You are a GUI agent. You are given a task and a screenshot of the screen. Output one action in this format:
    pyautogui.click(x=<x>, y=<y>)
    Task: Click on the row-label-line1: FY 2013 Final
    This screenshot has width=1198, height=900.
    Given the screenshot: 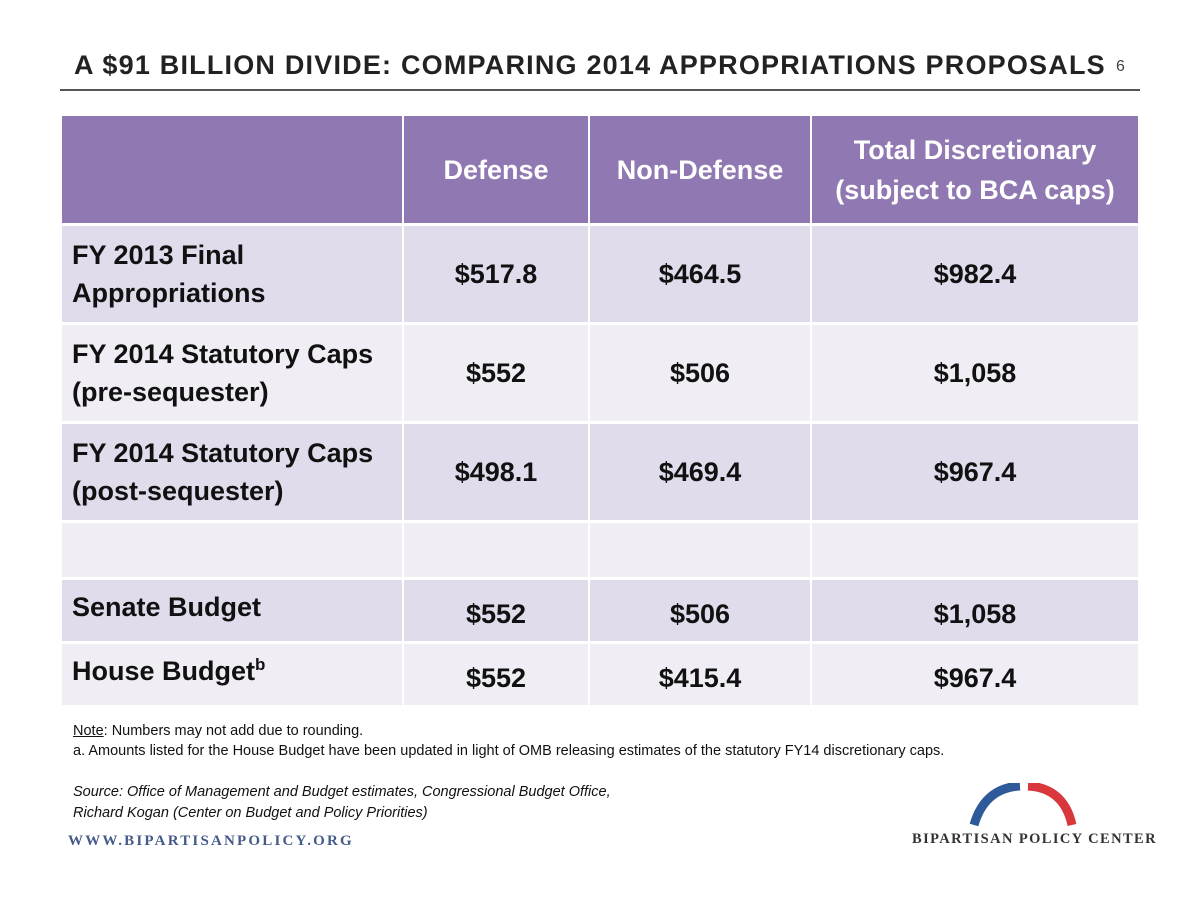 What is the action you would take?
    pyautogui.click(x=158, y=255)
    